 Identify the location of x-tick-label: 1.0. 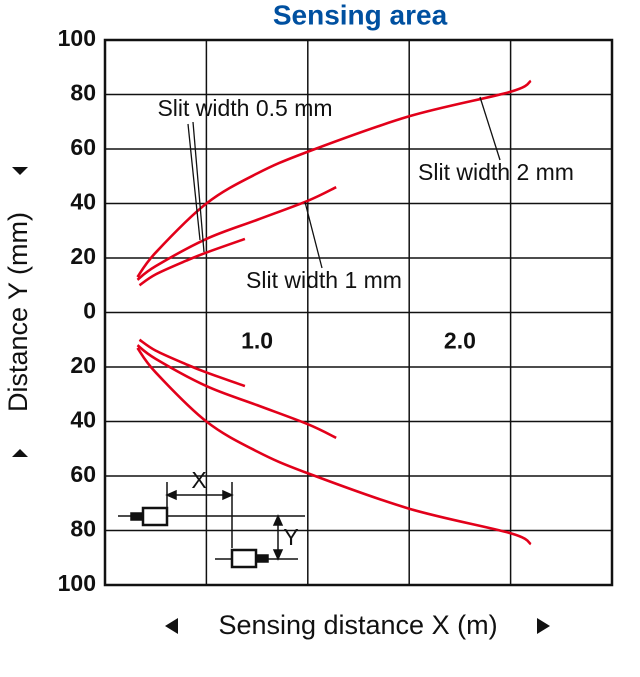
(257, 341).